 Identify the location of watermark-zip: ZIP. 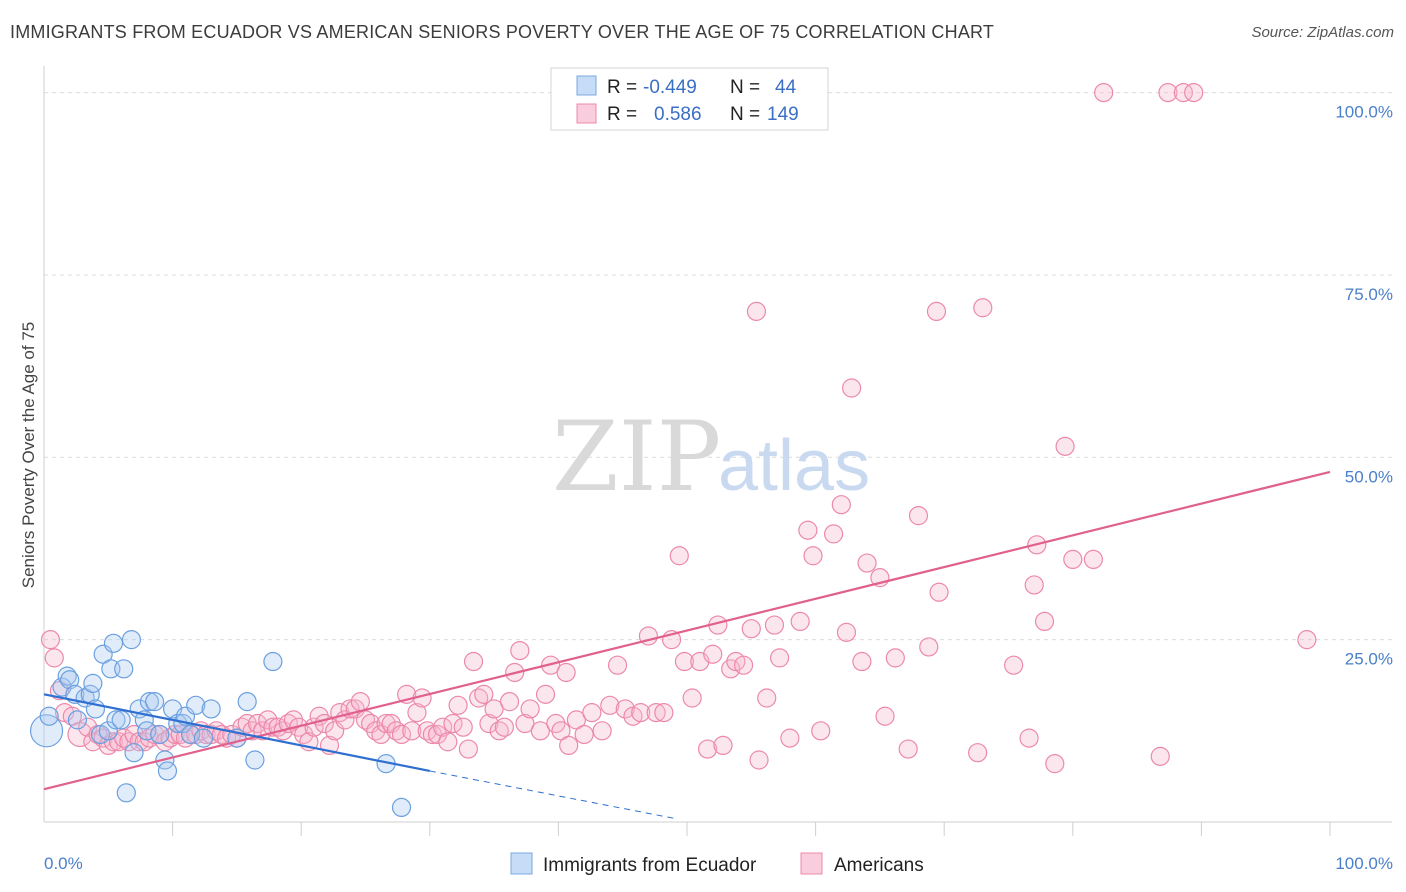
(636, 457).